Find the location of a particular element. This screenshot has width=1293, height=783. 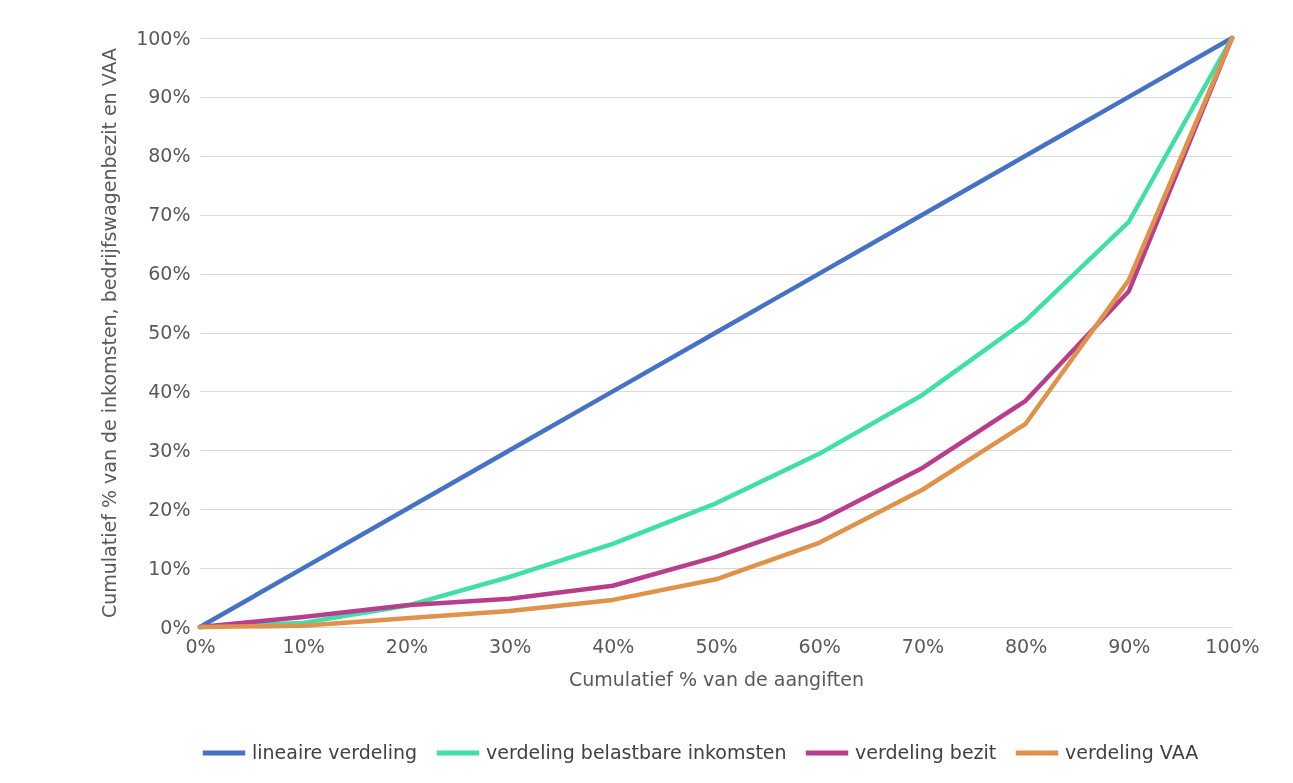

x-tick-label: 80% is located at coordinates (1026, 645).